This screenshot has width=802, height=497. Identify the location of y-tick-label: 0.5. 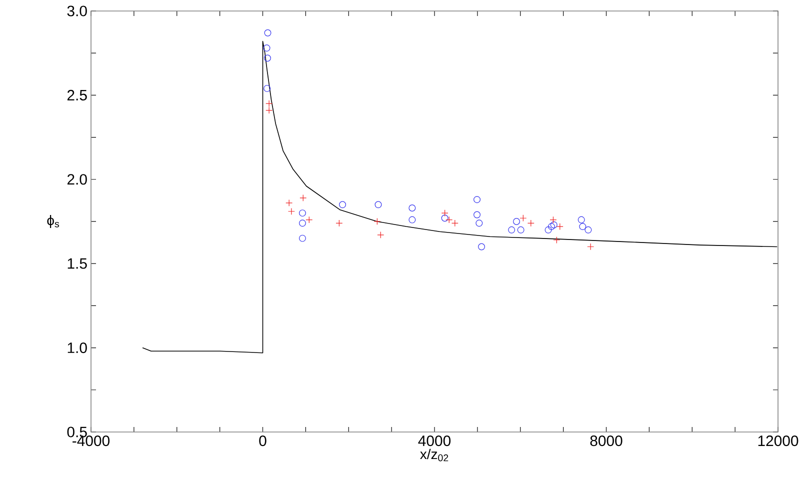
(77, 432).